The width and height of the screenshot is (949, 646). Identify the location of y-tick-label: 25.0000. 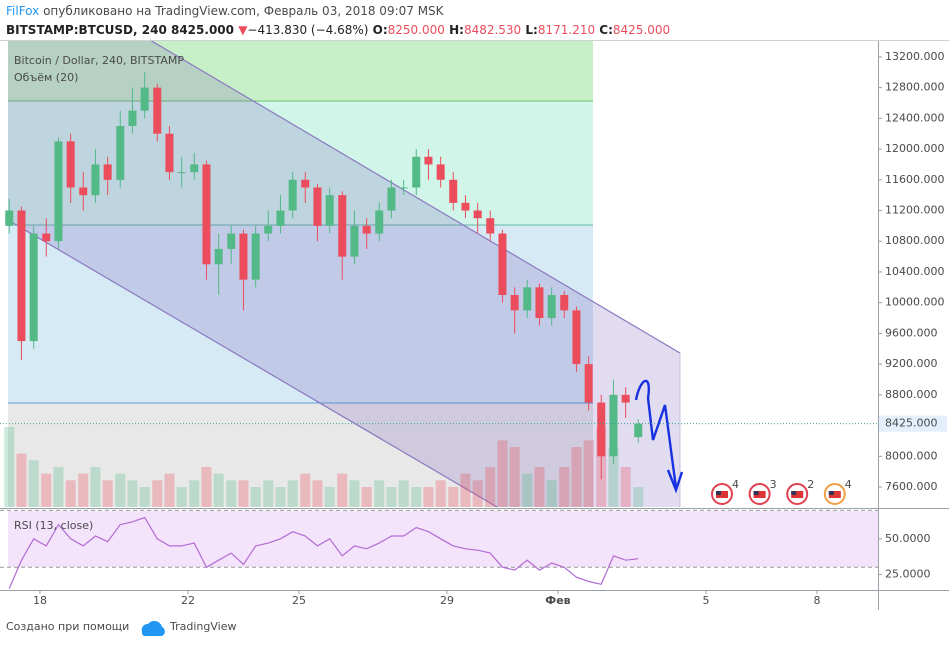
(908, 573).